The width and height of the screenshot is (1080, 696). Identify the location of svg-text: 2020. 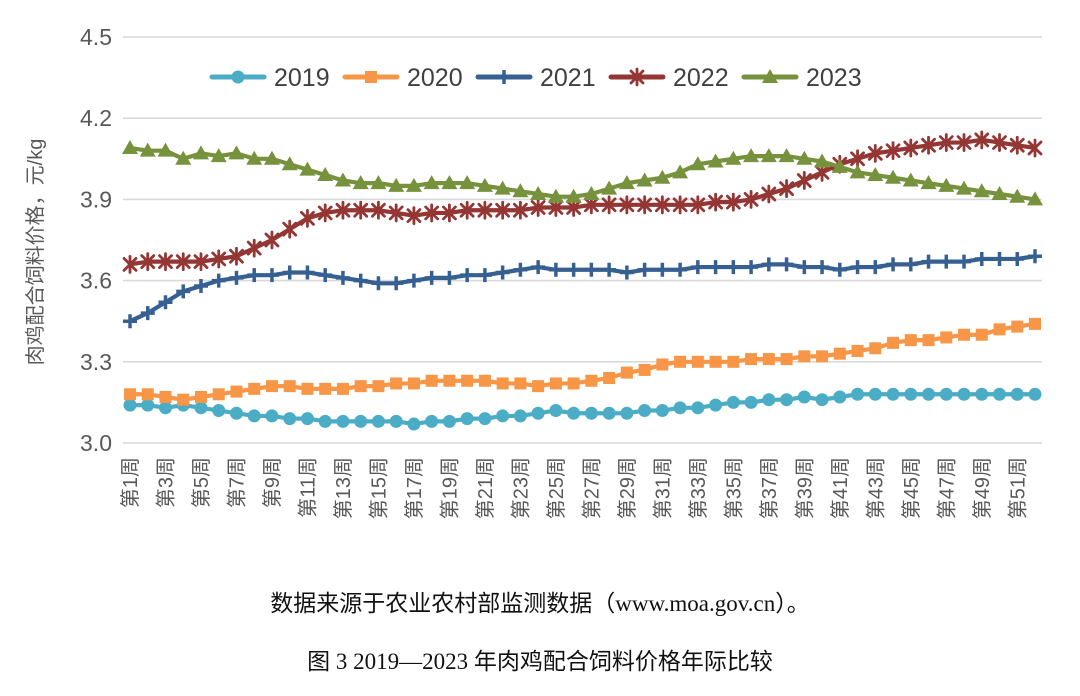
(435, 78).